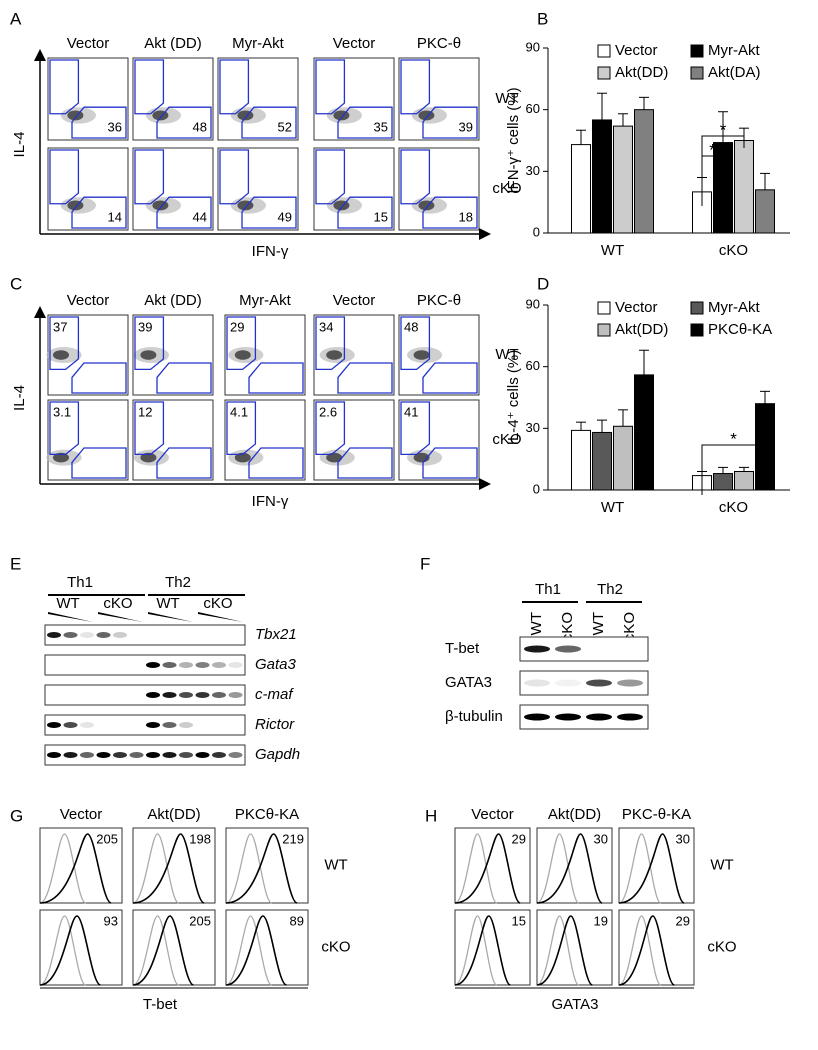  I want to click on gate-percent: 36, so click(115, 126).